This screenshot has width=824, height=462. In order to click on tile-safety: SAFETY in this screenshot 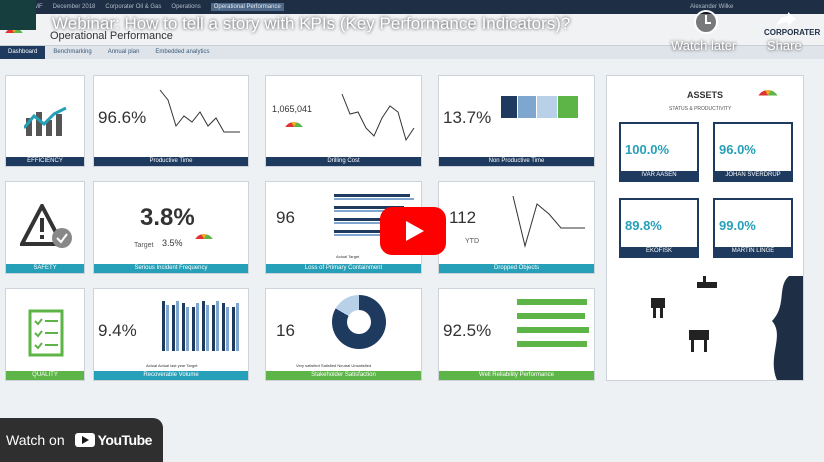, I will do `click(45, 227)`.